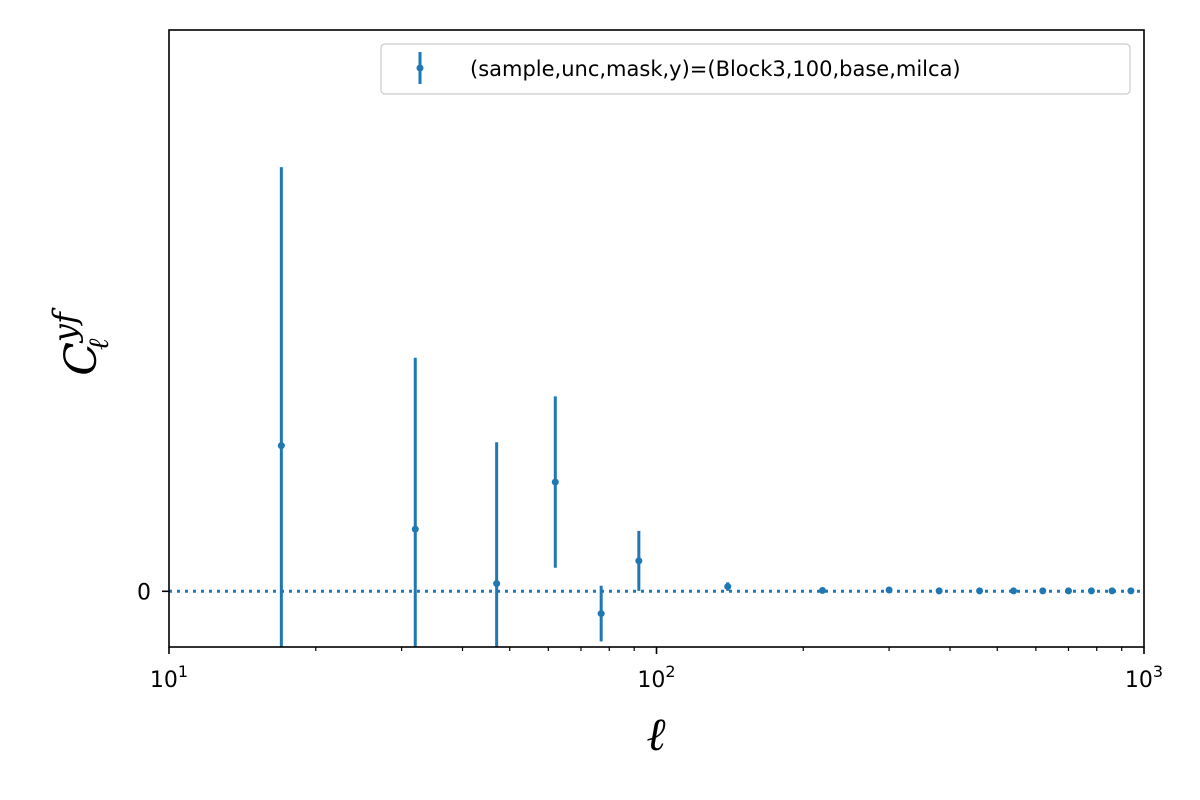 The height and width of the screenshot is (800, 1200). I want to click on y-axis-label-base: C, so click(81, 359).